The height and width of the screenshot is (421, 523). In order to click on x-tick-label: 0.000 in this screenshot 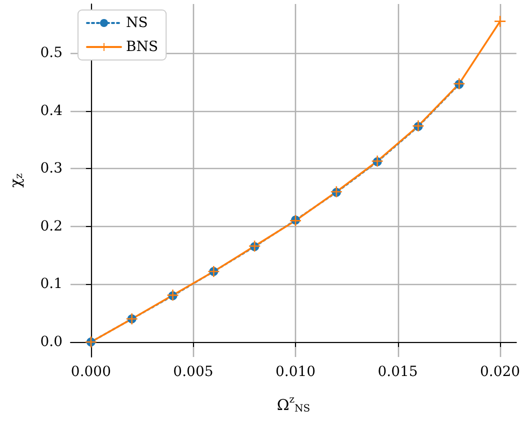, I will do `click(90, 372)`.